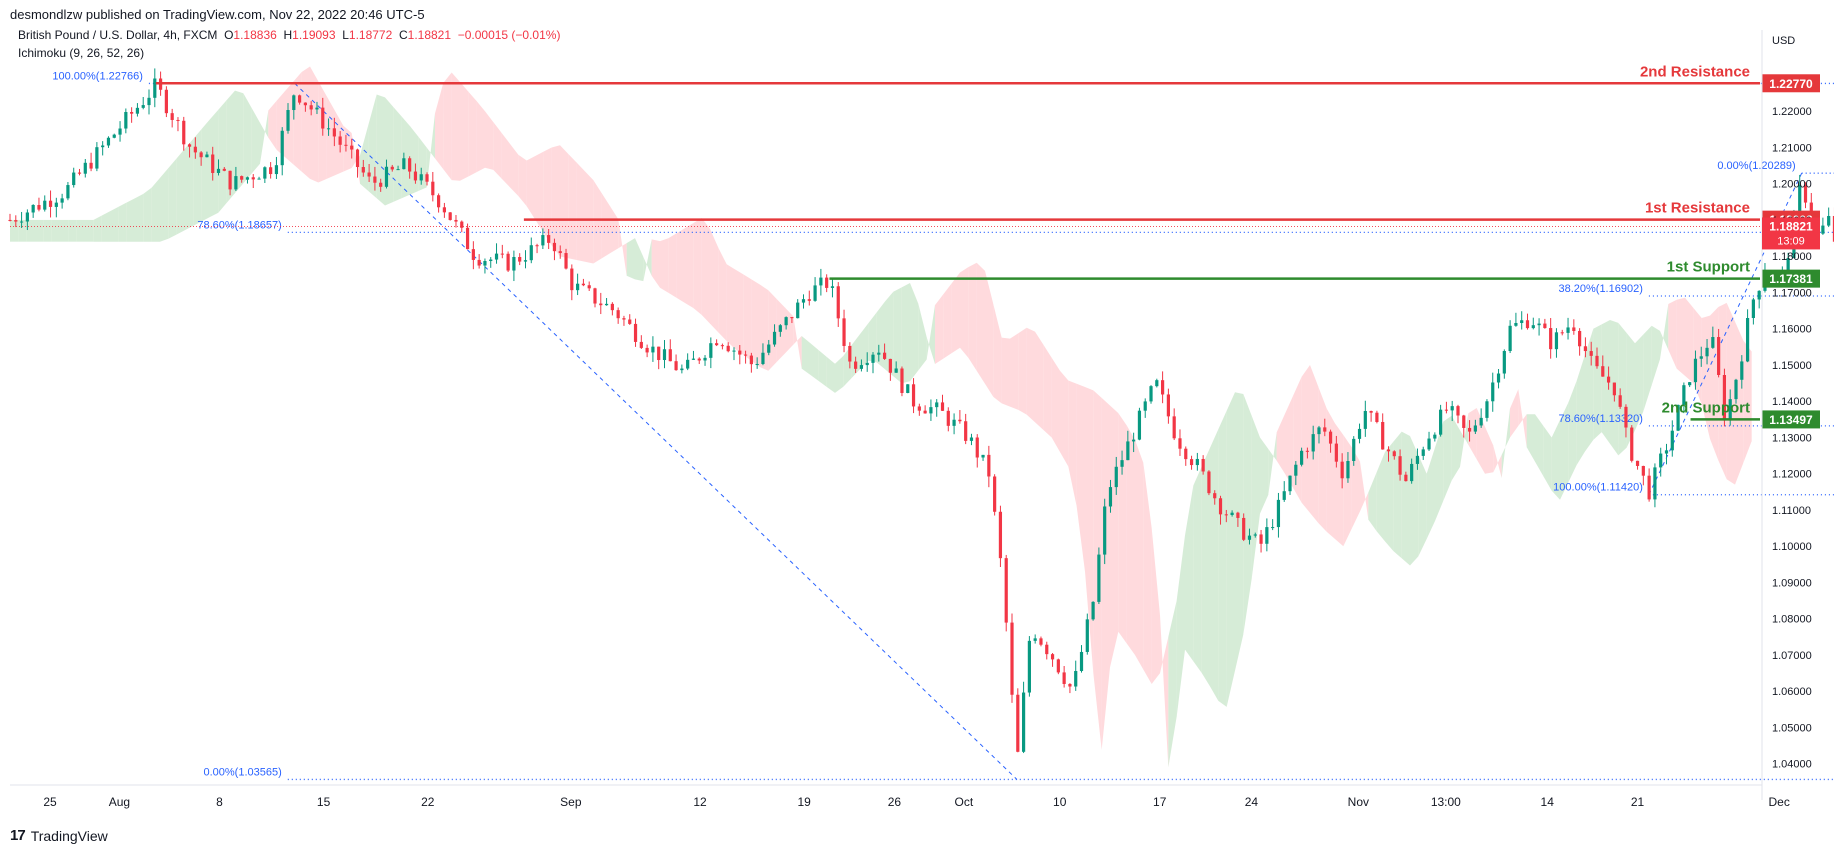 The image size is (1834, 850). What do you see at coordinates (571, 802) in the screenshot?
I see `x-tick-label: Sep` at bounding box center [571, 802].